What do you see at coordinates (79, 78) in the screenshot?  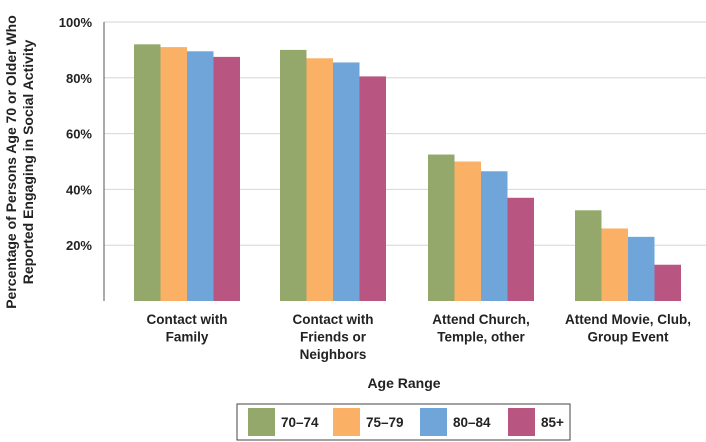 I see `y-tick-label: 80%` at bounding box center [79, 78].